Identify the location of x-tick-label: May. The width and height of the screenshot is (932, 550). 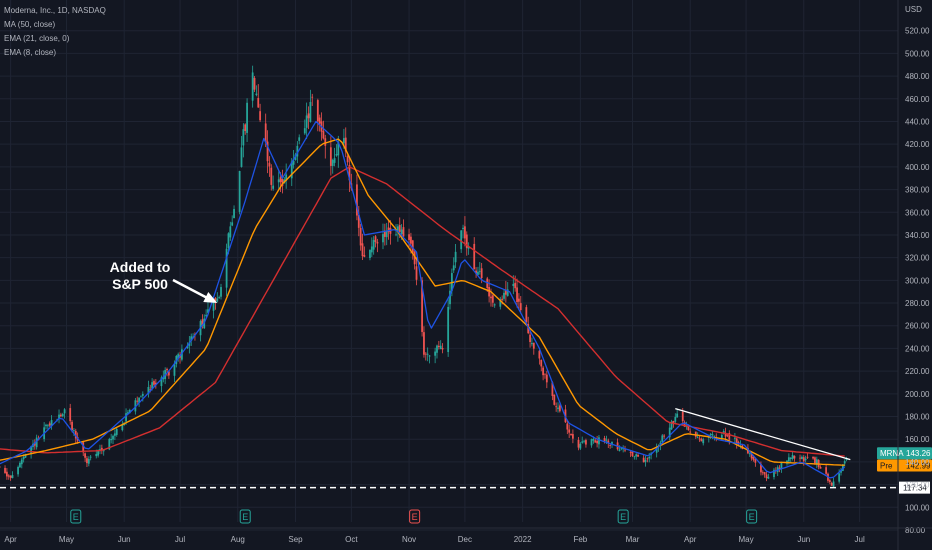
(745, 539).